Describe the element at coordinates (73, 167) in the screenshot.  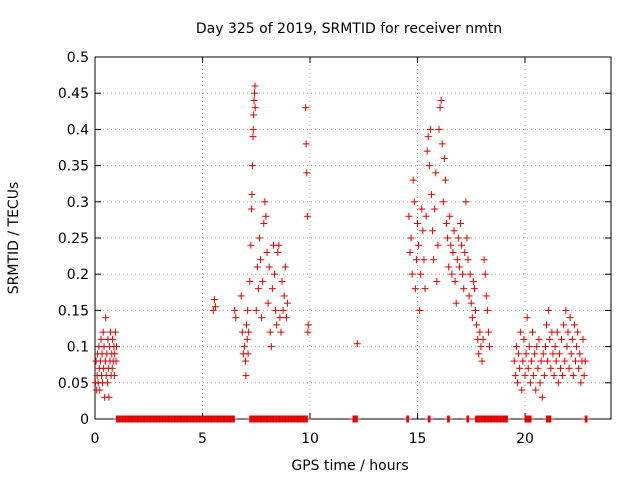
I see `y-tick-label: 0.35` at that location.